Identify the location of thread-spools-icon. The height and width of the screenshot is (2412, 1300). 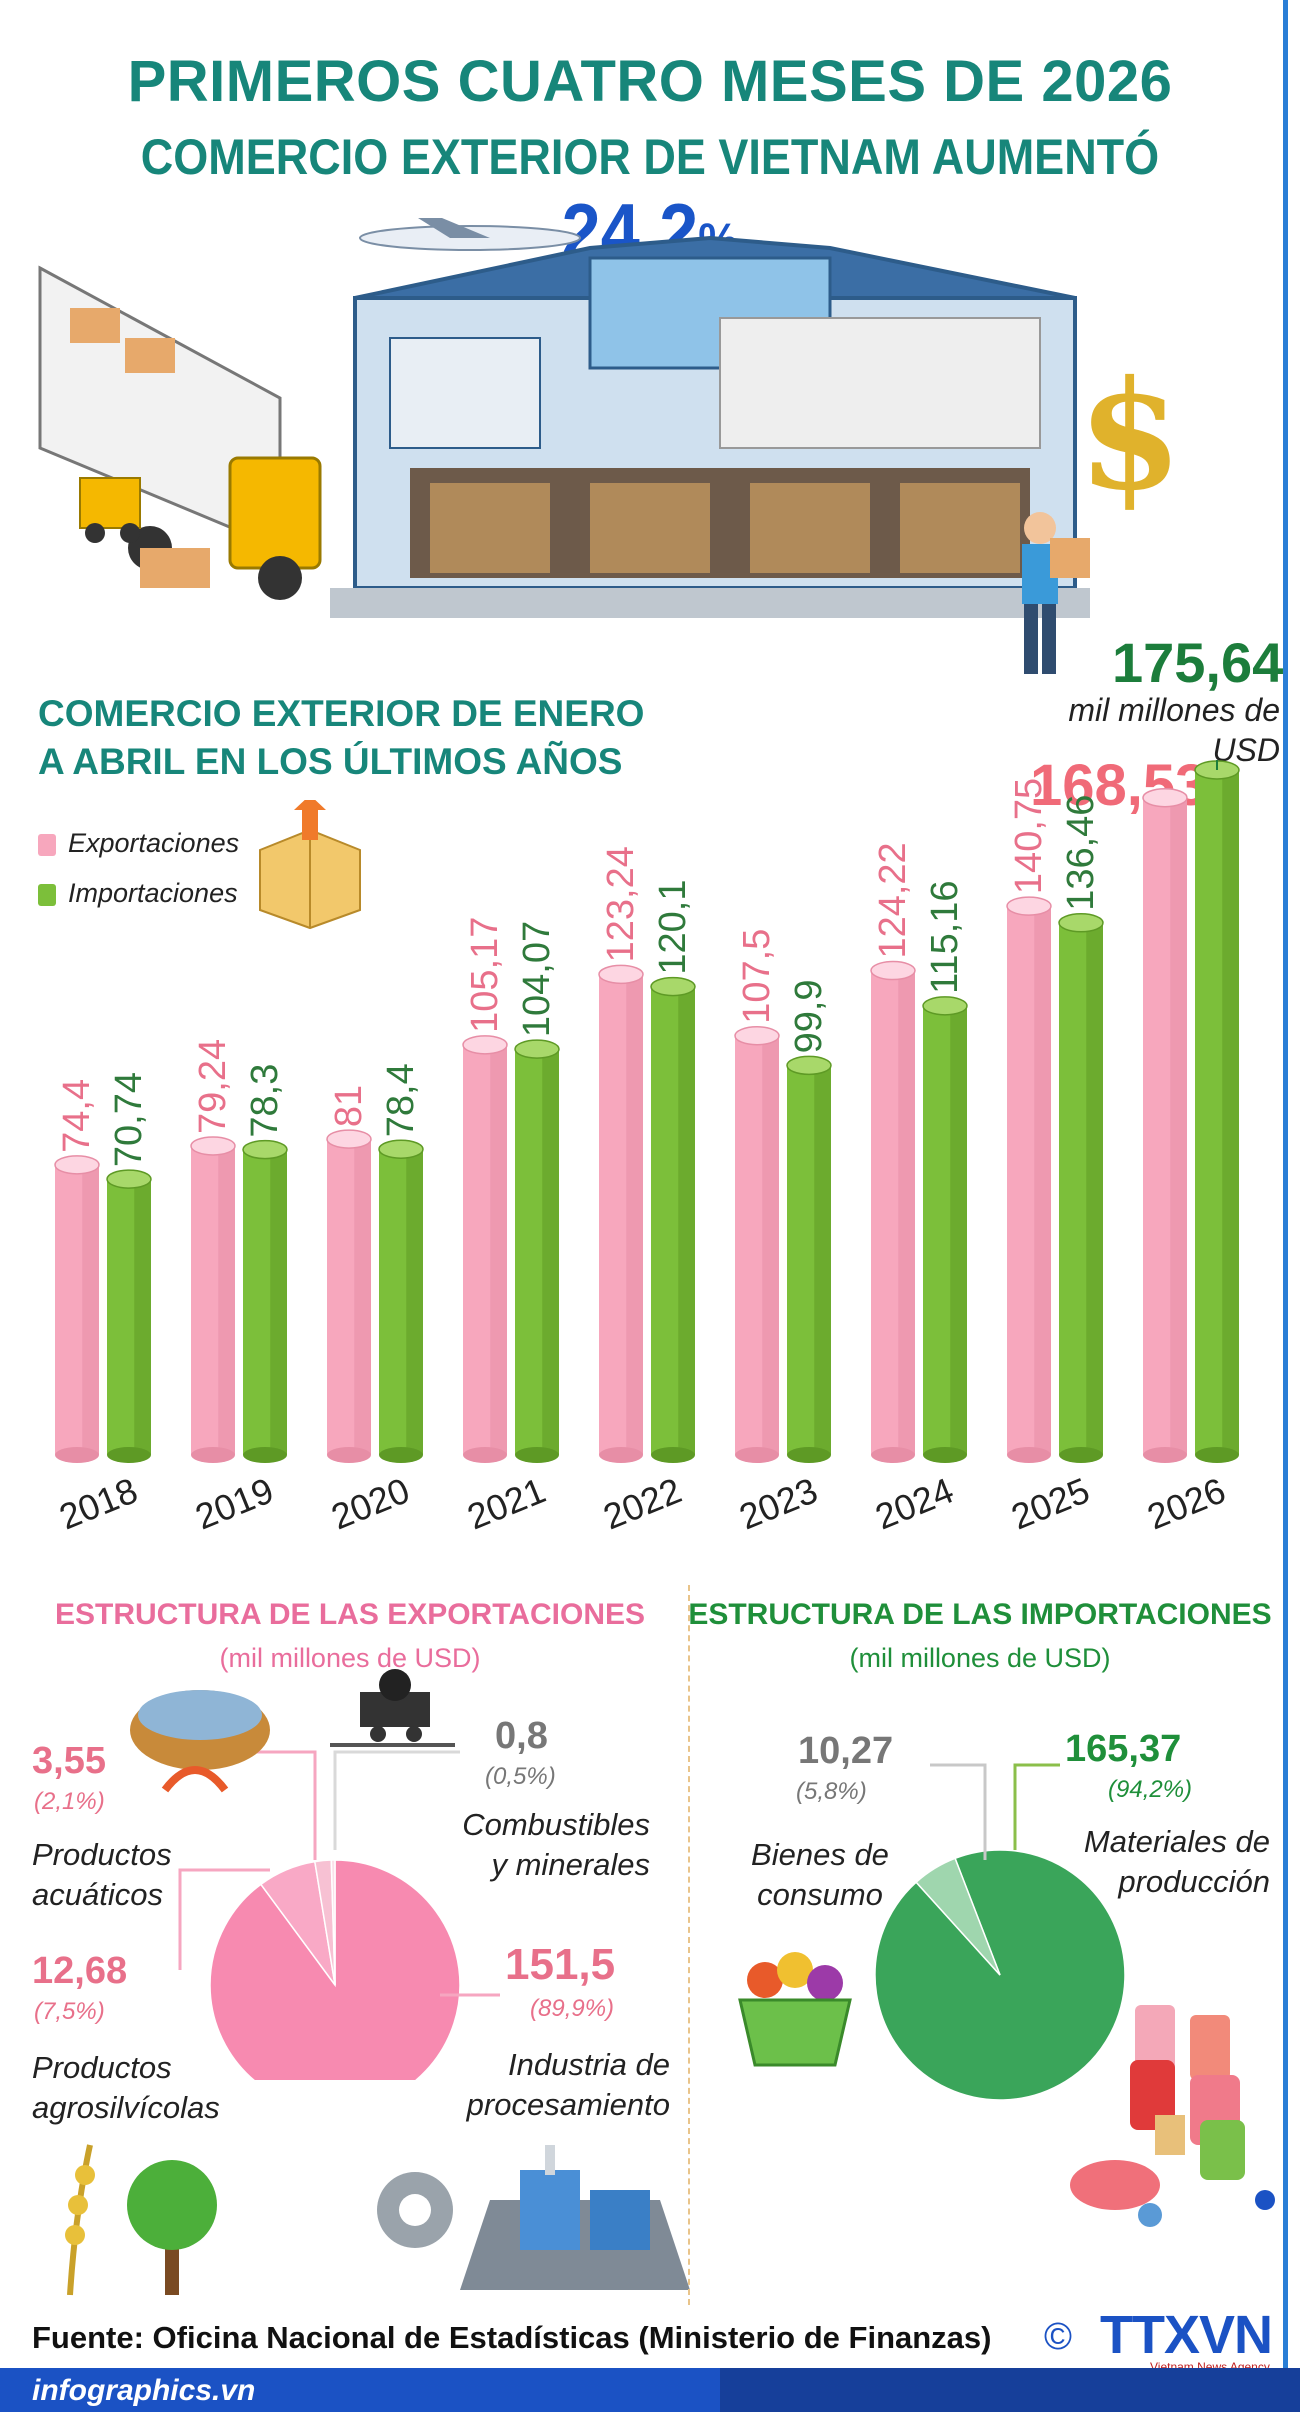
(1172, 2116).